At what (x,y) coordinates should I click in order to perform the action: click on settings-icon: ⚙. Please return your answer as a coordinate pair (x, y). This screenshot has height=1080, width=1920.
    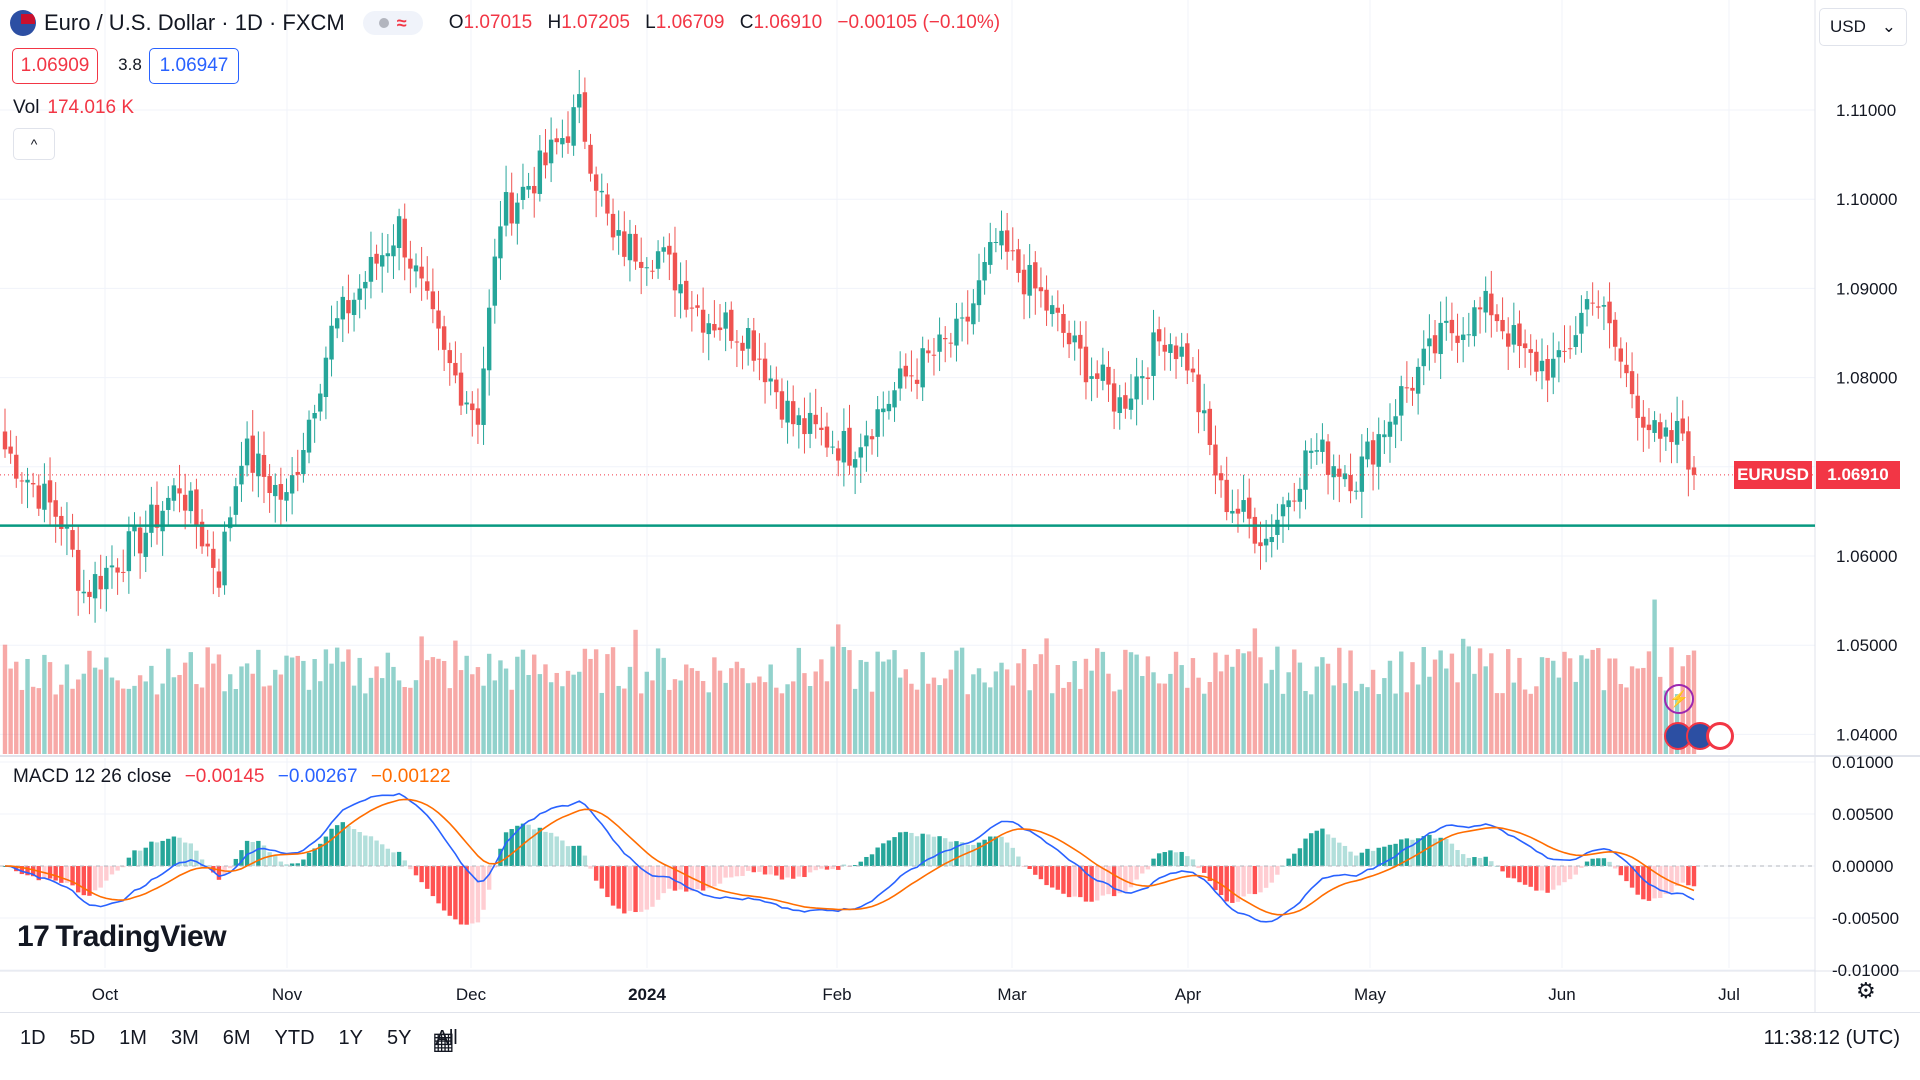
    Looking at the image, I should click on (1866, 990).